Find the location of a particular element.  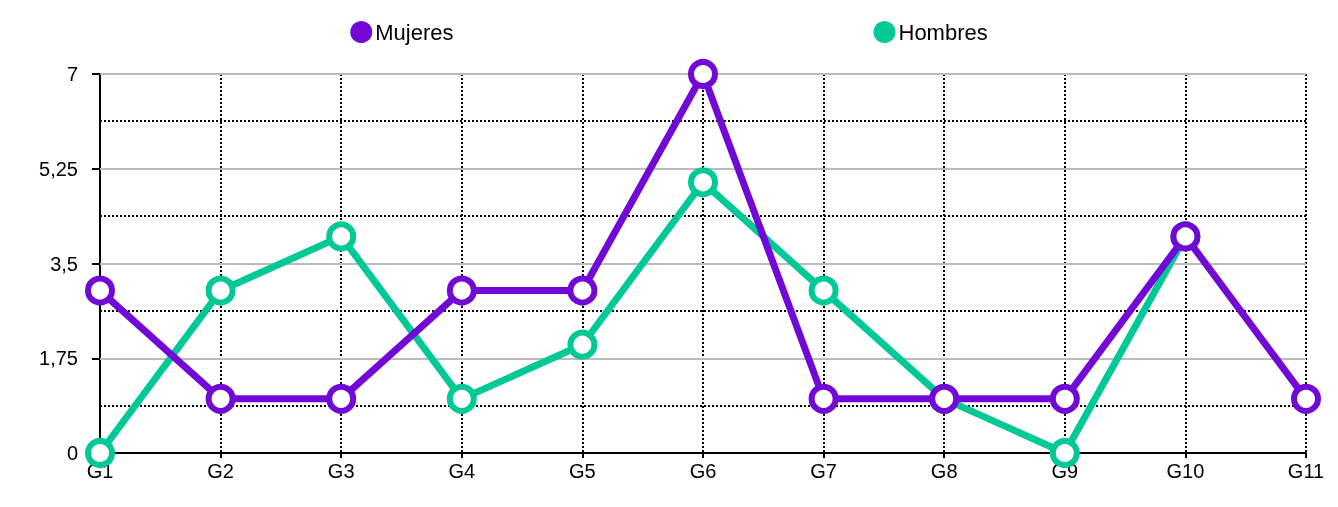

x-tick-label: G5 is located at coordinates (582, 471).